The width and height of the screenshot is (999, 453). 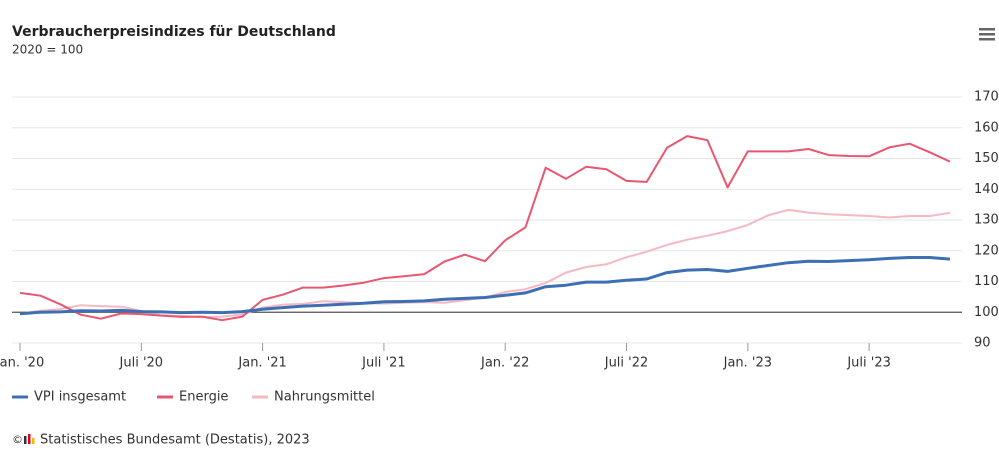 What do you see at coordinates (175, 440) in the screenshot?
I see `source: Statistisches Bundesamt (Destatis), 2023` at bounding box center [175, 440].